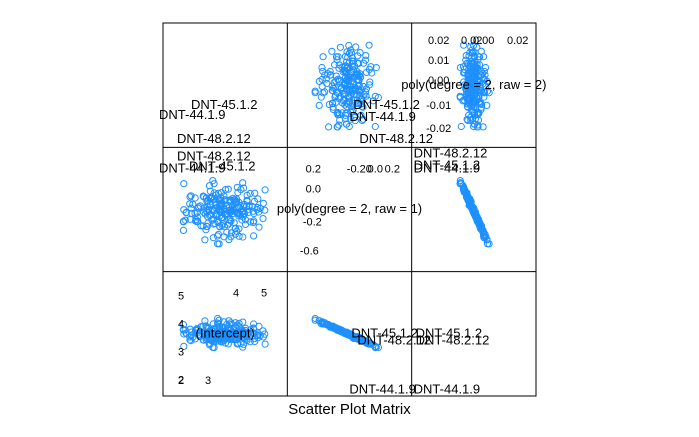 The height and width of the screenshot is (437, 699). I want to click on outlier-label: DNT-44.1.9, so click(382, 116).